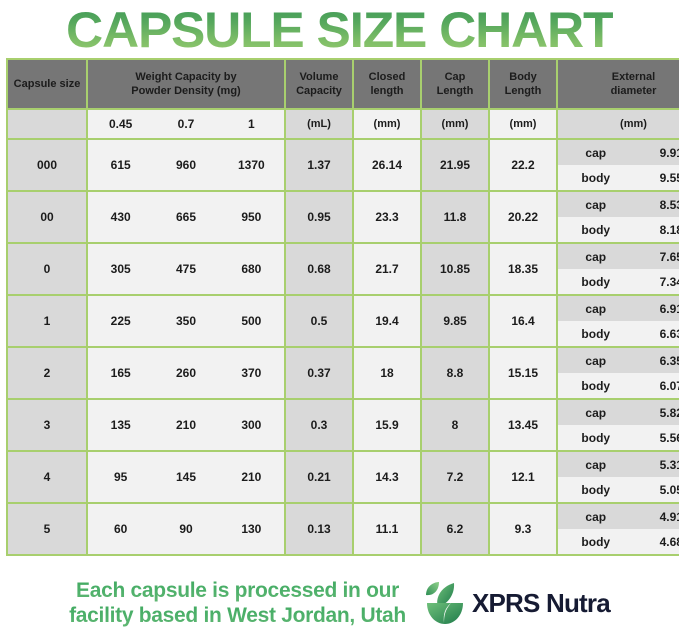  What do you see at coordinates (47, 269) in the screenshot?
I see `cell-capsule-size: 0` at bounding box center [47, 269].